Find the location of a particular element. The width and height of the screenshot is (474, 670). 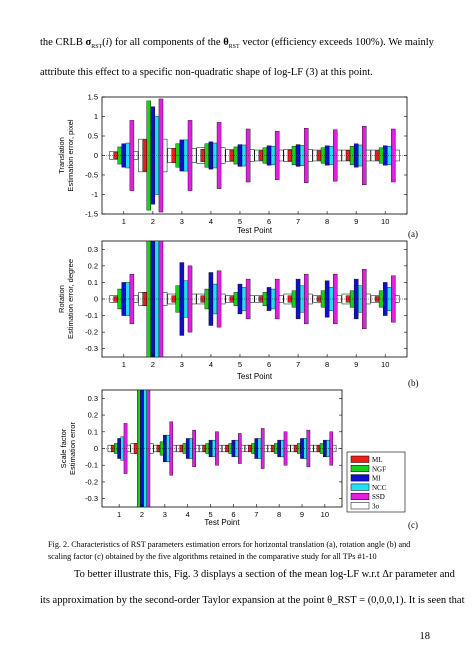

y-tick-label: 0.5 is located at coordinates (93, 136).